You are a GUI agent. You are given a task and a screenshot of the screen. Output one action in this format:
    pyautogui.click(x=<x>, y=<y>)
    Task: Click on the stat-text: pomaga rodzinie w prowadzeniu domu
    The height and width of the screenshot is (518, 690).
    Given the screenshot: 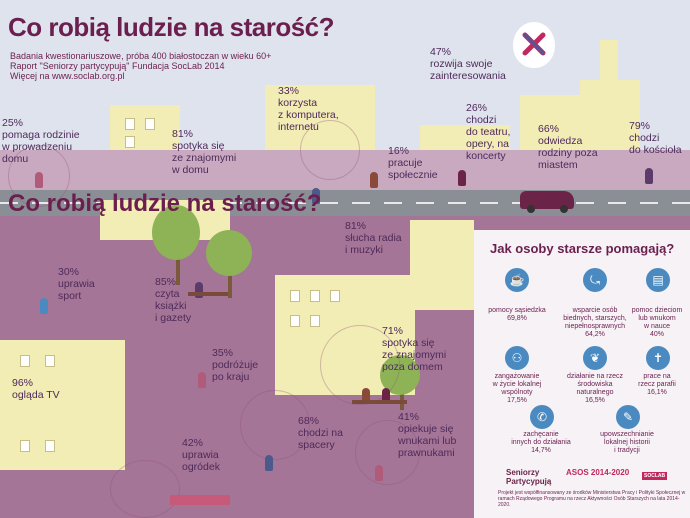 What is the action you would take?
    pyautogui.click(x=41, y=147)
    